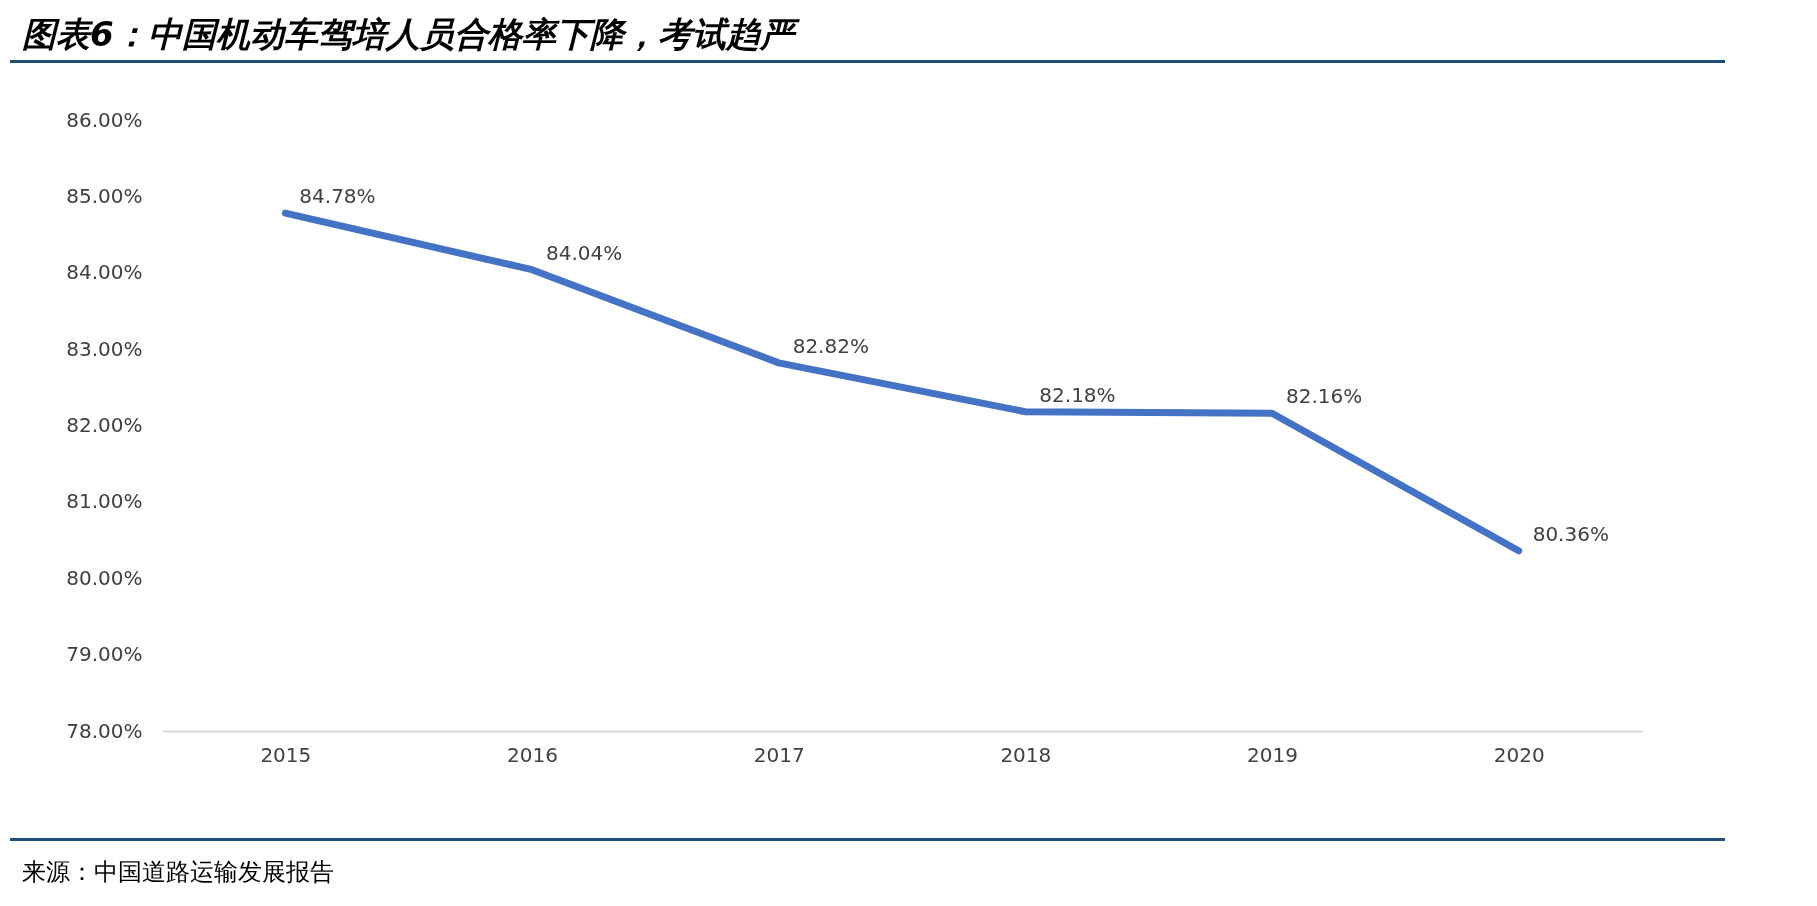 This screenshot has height=906, width=1817. Describe the element at coordinates (104, 425) in the screenshot. I see `y-tick-label: 82.00%` at that location.